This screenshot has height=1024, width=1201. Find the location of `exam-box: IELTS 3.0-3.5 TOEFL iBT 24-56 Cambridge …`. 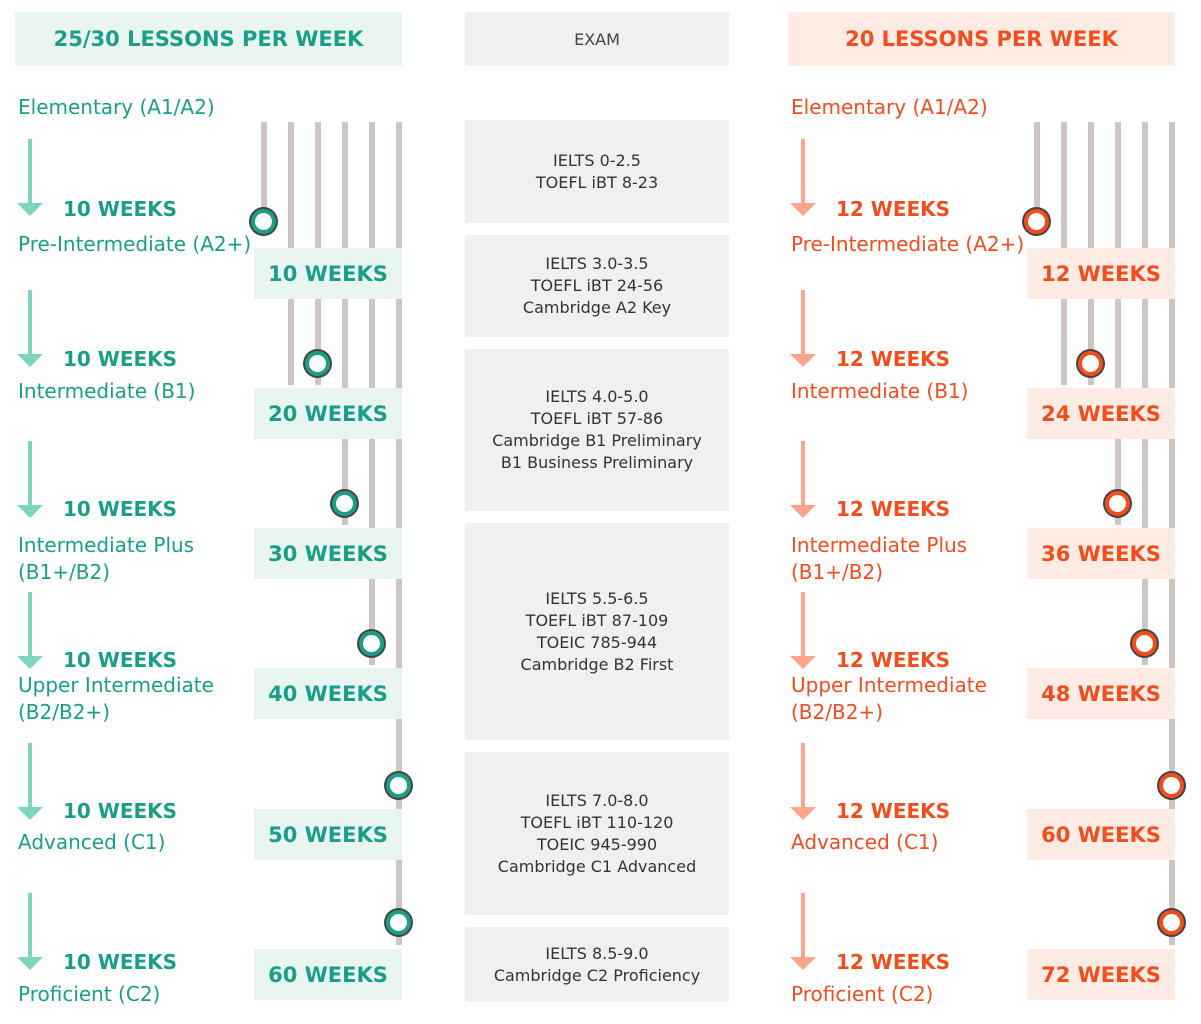

exam-box: IELTS 3.0-3.5 TOEFL iBT 24-56 Cambridge … is located at coordinates (597, 286).